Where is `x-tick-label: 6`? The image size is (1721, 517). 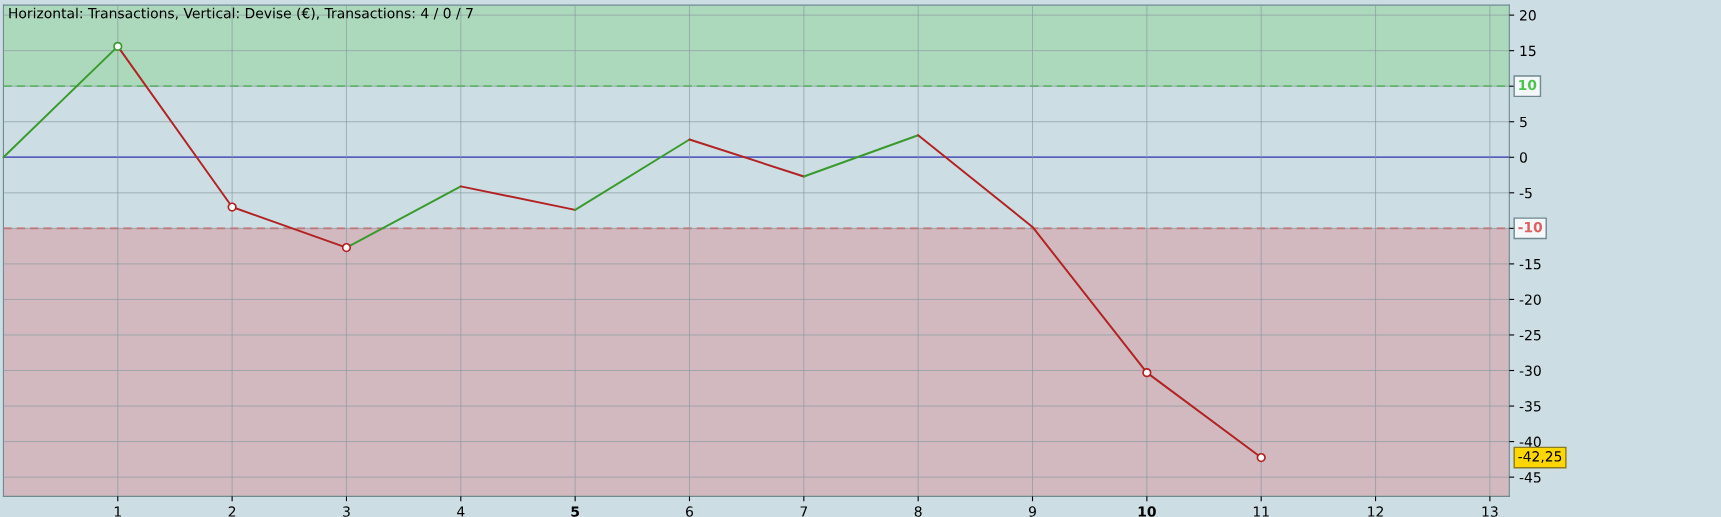 x-tick-label: 6 is located at coordinates (690, 511).